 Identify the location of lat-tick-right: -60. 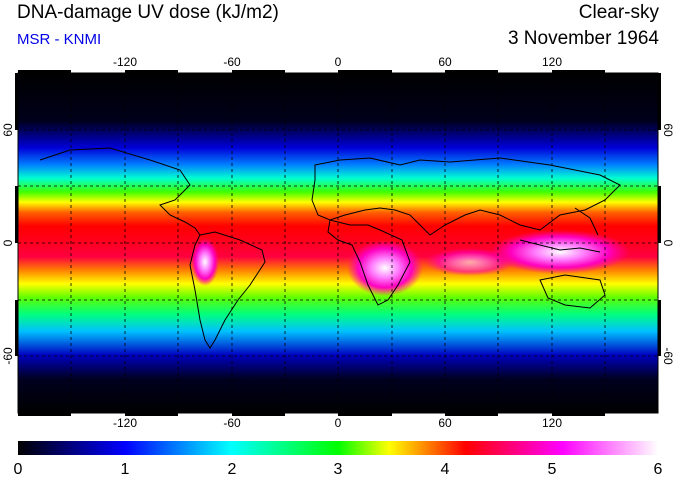
(668, 356).